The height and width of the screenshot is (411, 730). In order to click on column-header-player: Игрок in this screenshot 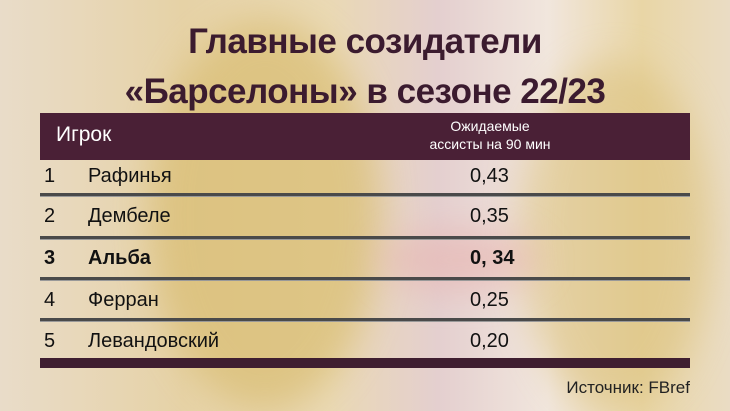, I will do `click(84, 134)`.